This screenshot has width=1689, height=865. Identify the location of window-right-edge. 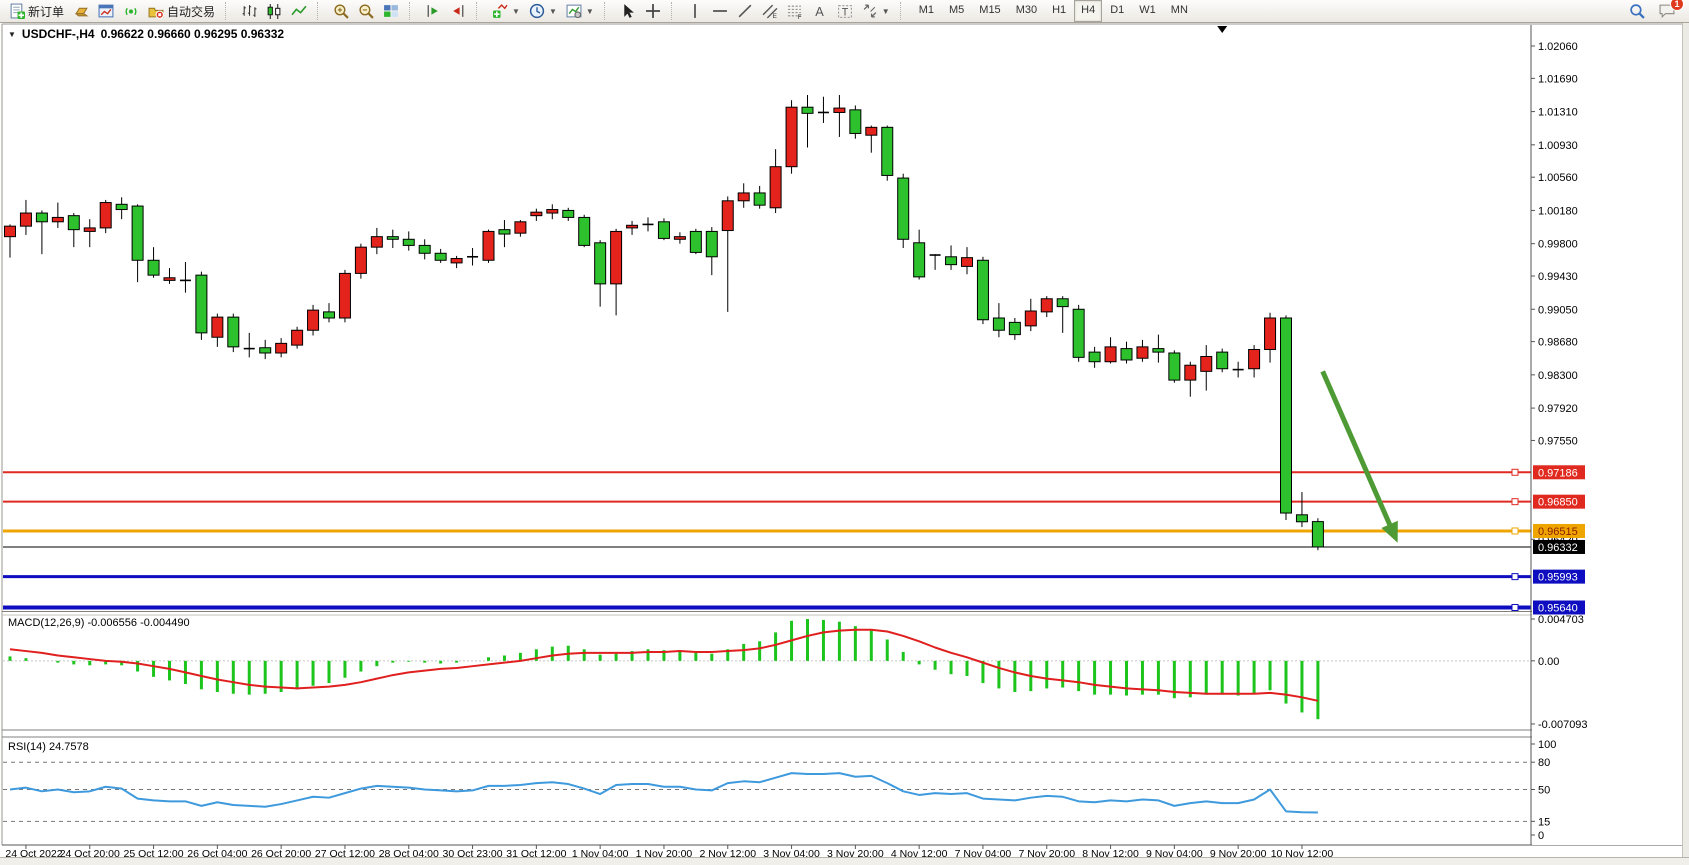
(1685, 440).